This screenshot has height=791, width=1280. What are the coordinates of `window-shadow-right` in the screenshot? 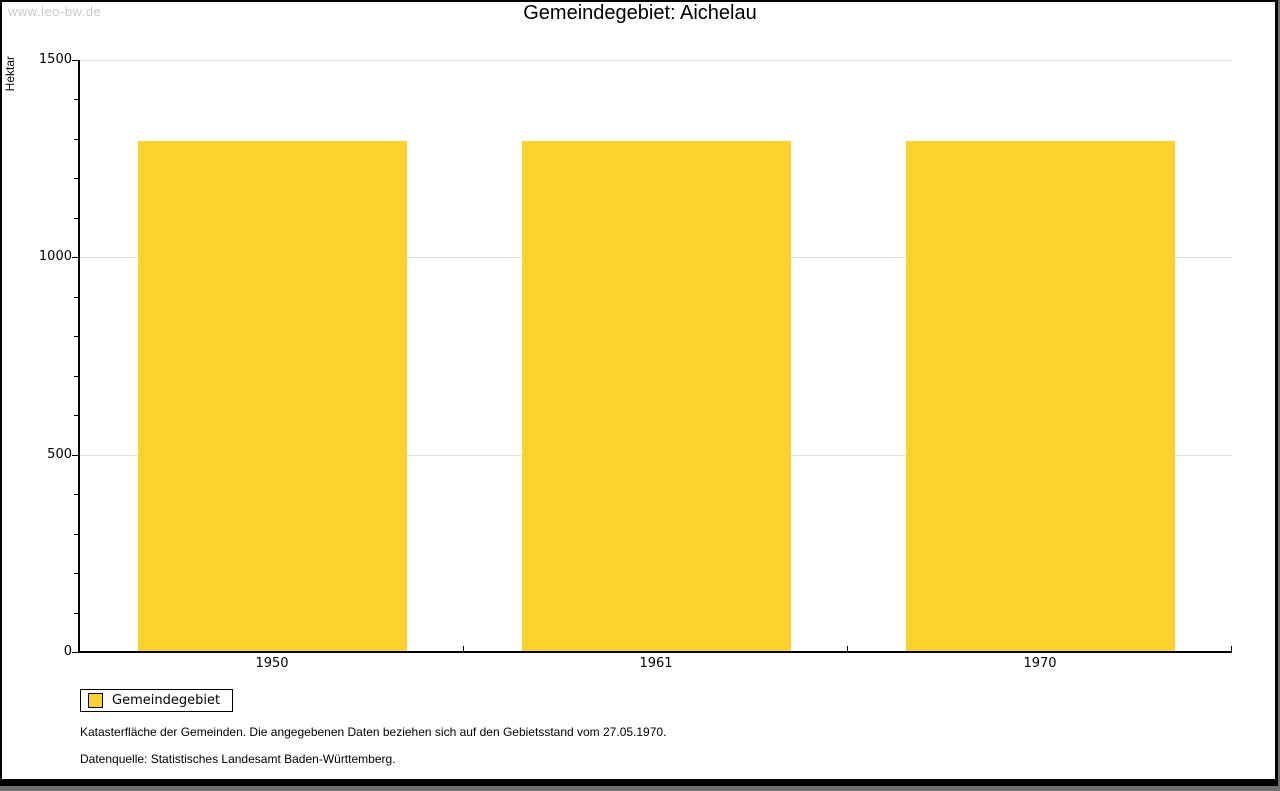 It's located at (1279, 395).